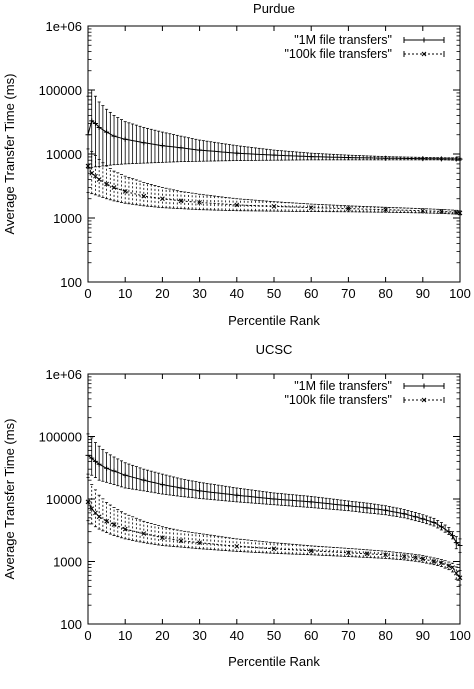 The height and width of the screenshot is (689, 474). I want to click on y-tick-label: 1e+06, so click(63, 374).